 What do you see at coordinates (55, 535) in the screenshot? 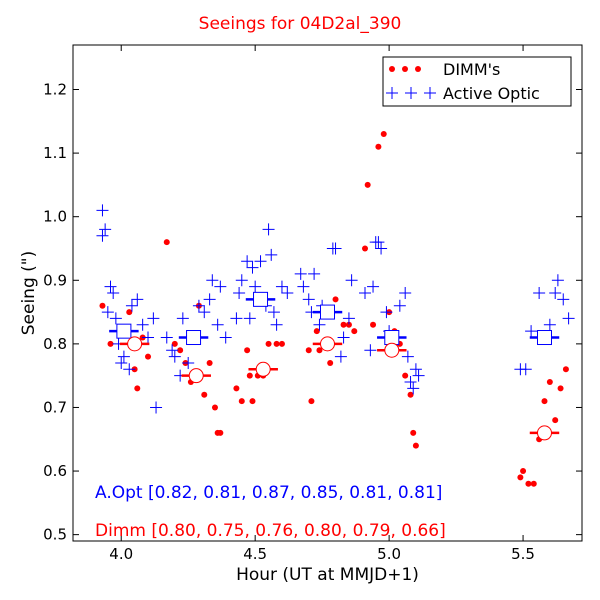
I see `y-tick-label: 0.5` at bounding box center [55, 535].